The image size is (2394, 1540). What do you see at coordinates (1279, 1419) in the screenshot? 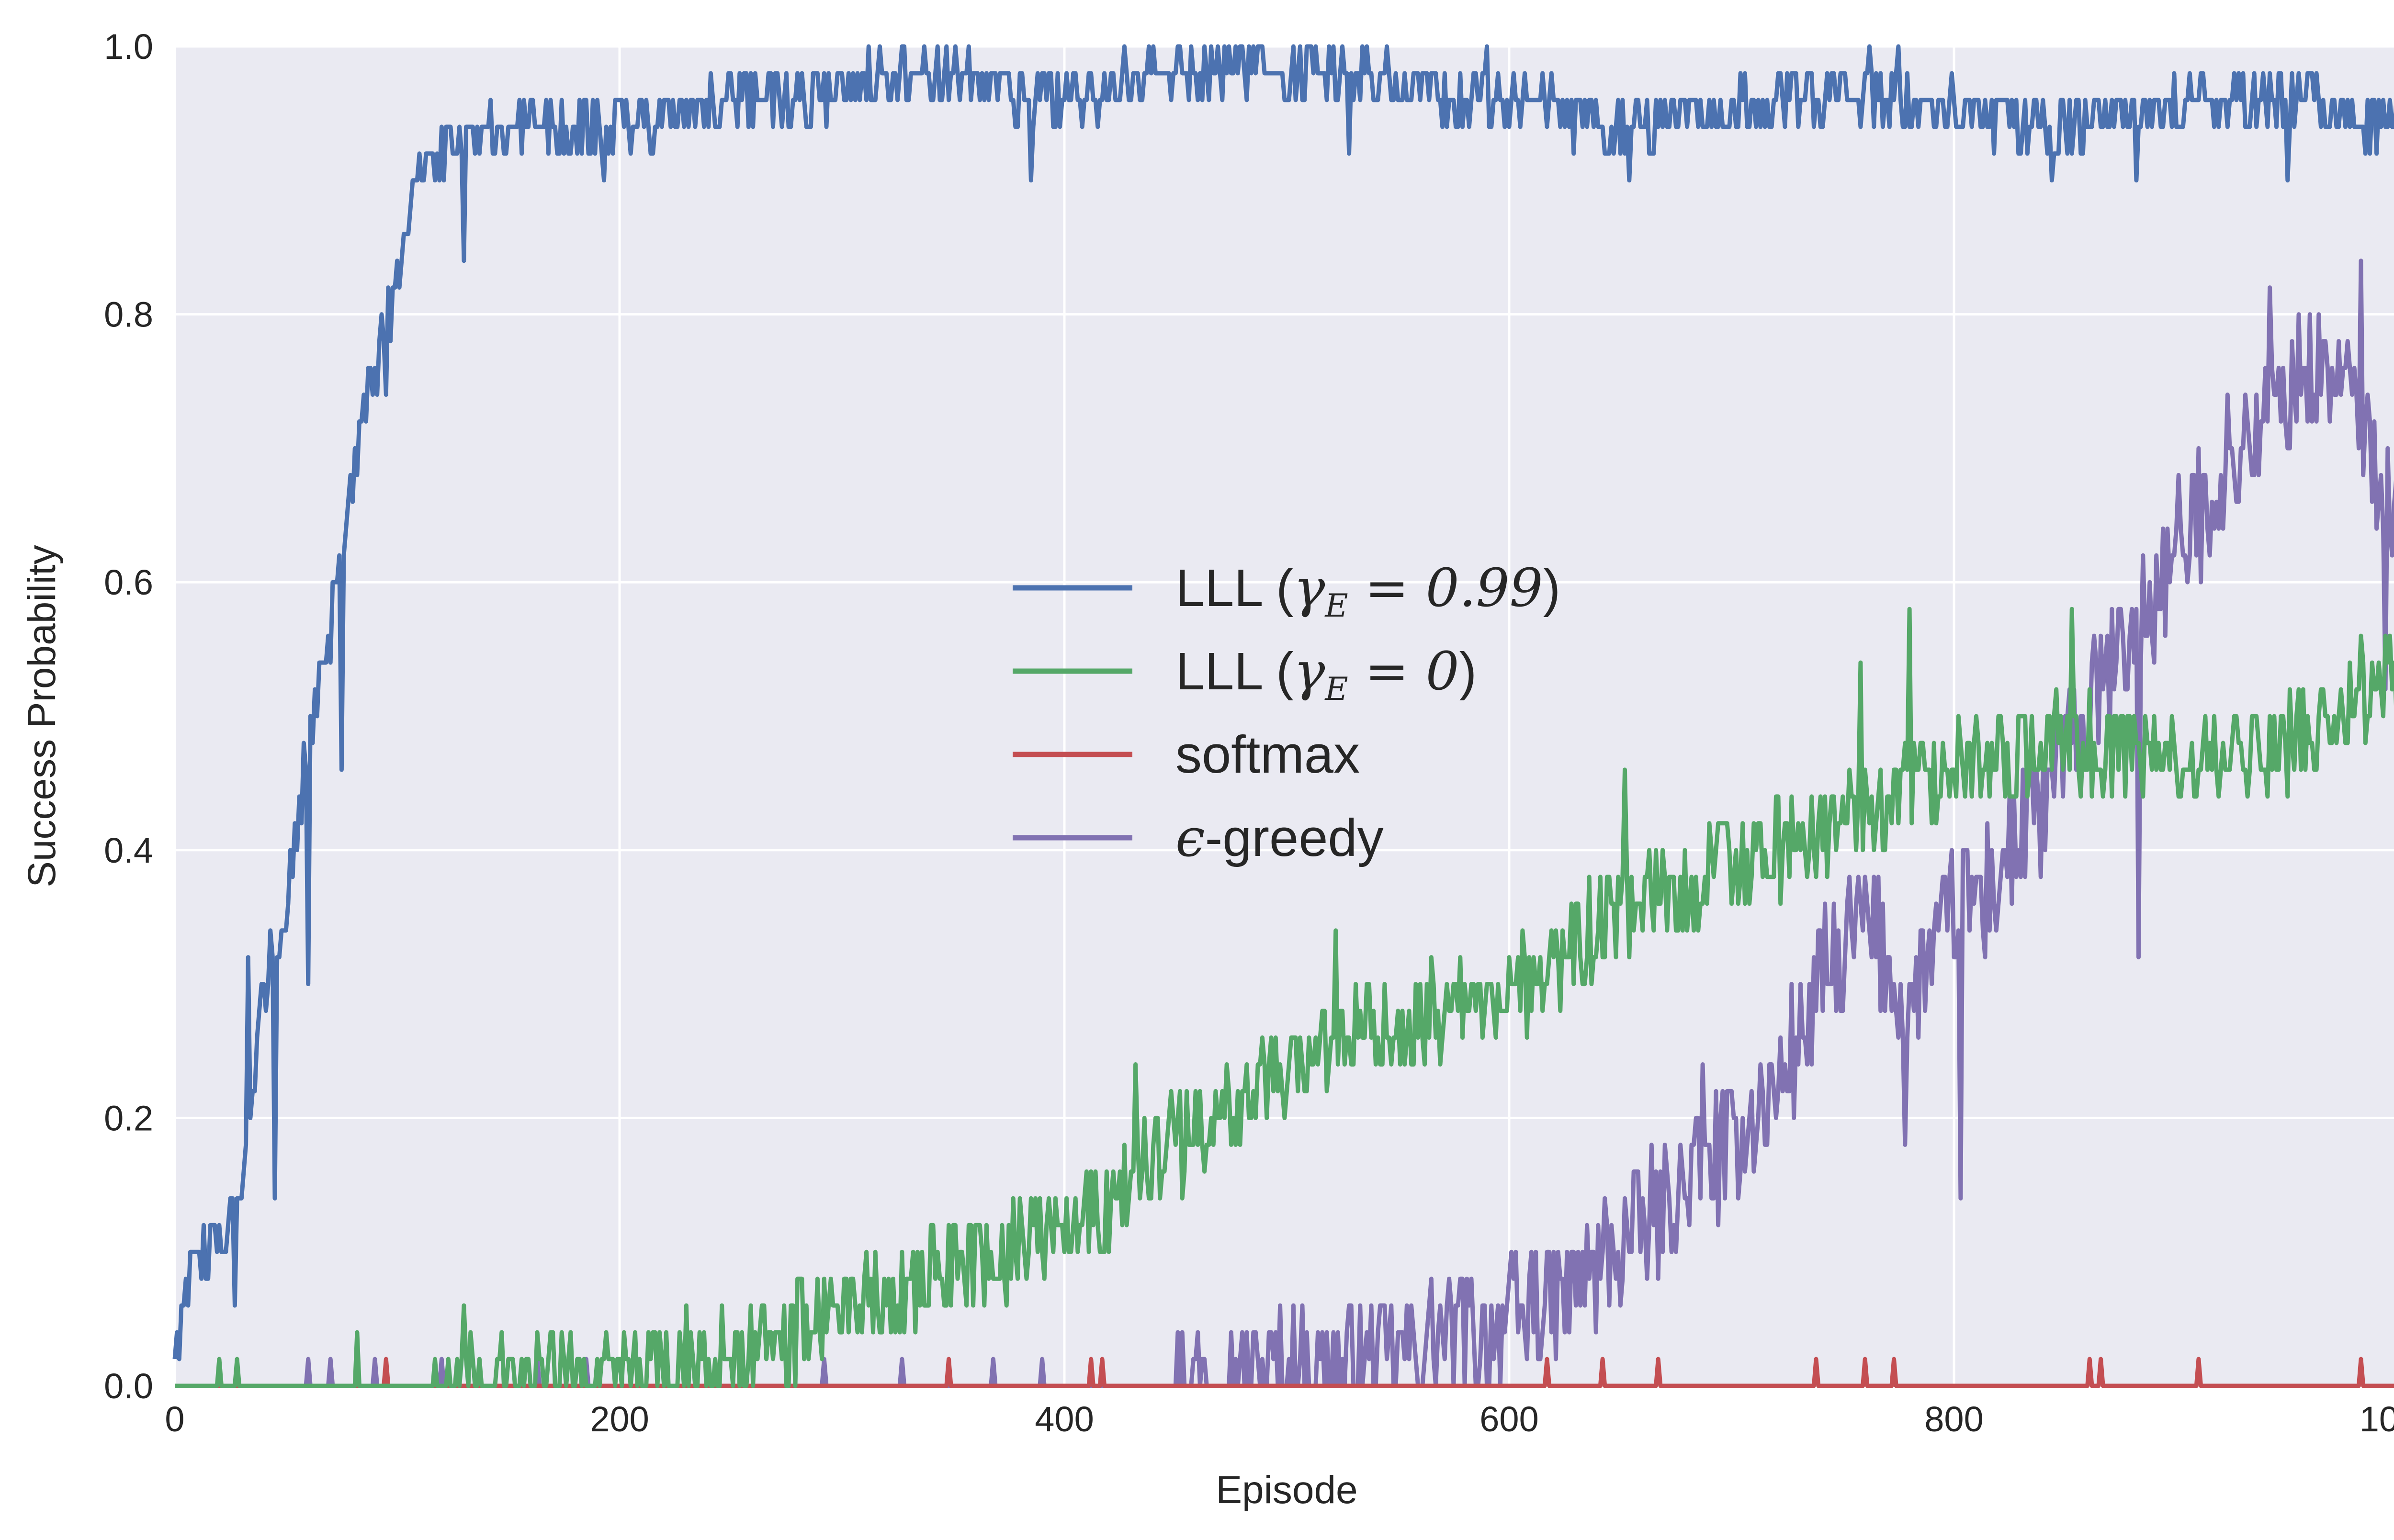
I see `x-axis: 0 200 400 600 800 1000` at bounding box center [1279, 1419].